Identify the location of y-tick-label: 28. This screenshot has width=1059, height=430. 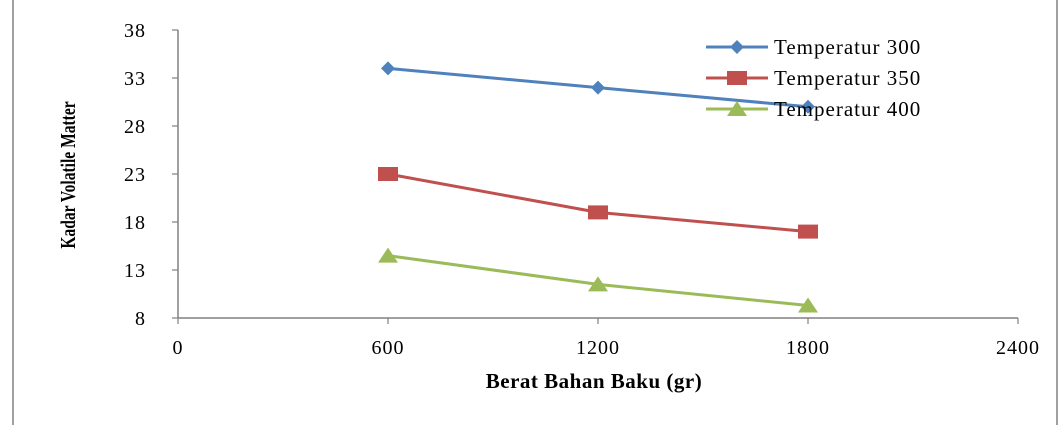
(135, 127).